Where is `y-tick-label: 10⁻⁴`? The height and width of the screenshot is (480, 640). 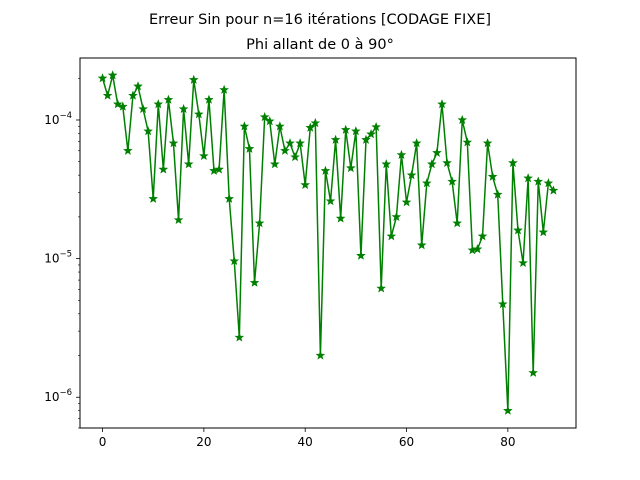 y-tick-label: 10⁻⁴ is located at coordinates (58, 119).